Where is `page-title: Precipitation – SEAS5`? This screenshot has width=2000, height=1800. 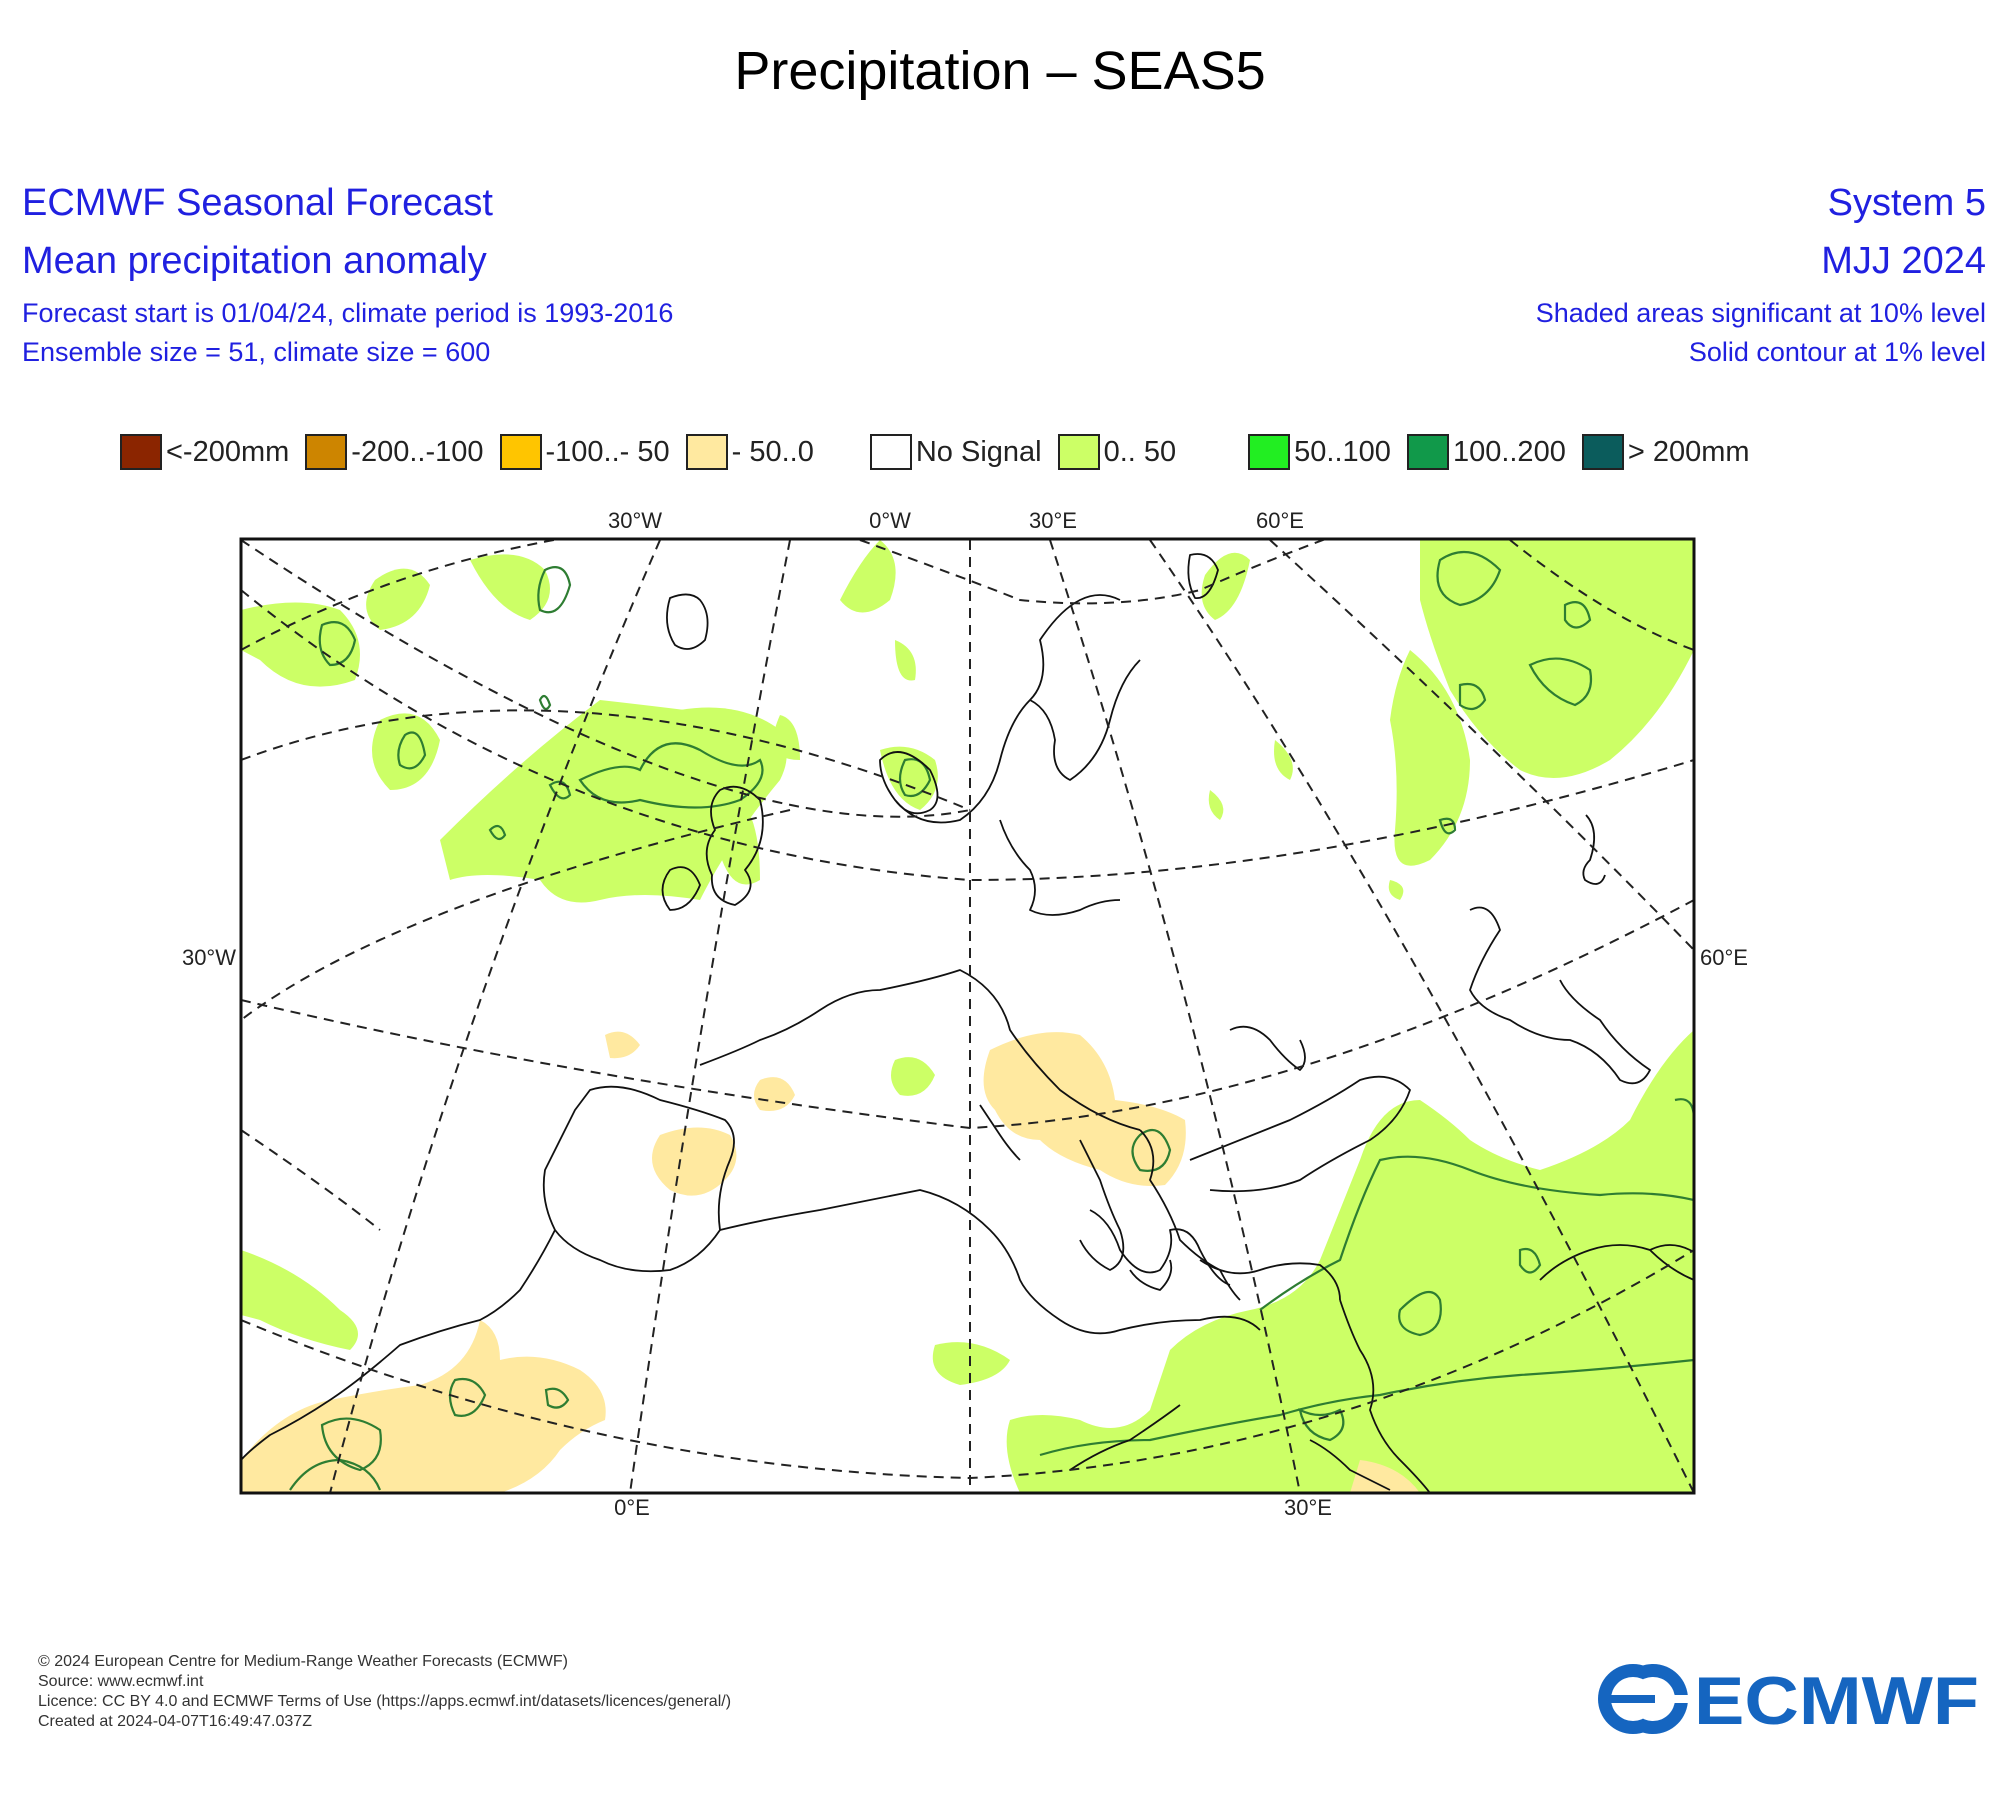
page-title: Precipitation – SEAS5 is located at coordinates (1000, 71).